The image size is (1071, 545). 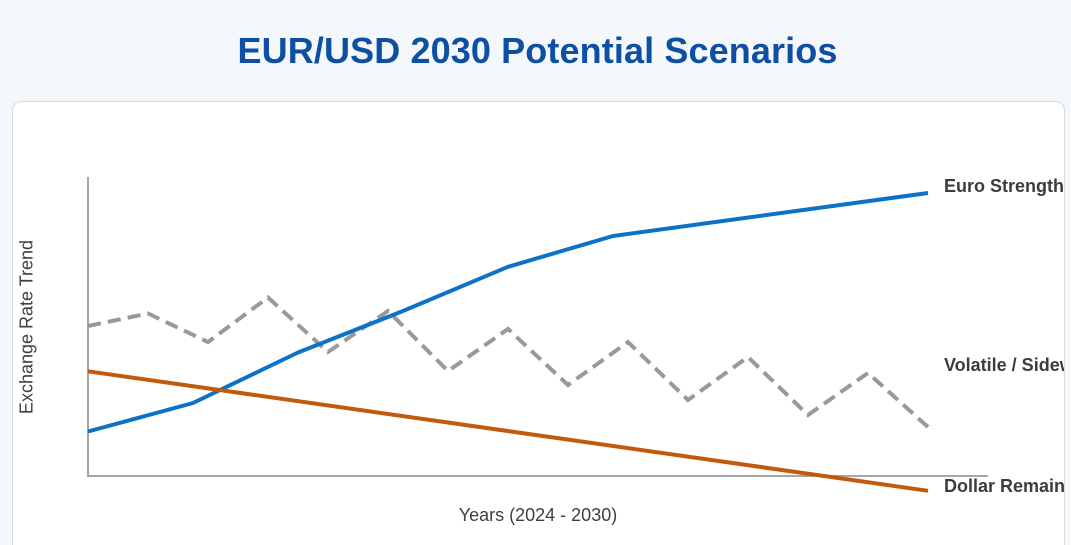 What do you see at coordinates (1004, 486) in the screenshot?
I see `svg-text: Dollar Remains Strong` at bounding box center [1004, 486].